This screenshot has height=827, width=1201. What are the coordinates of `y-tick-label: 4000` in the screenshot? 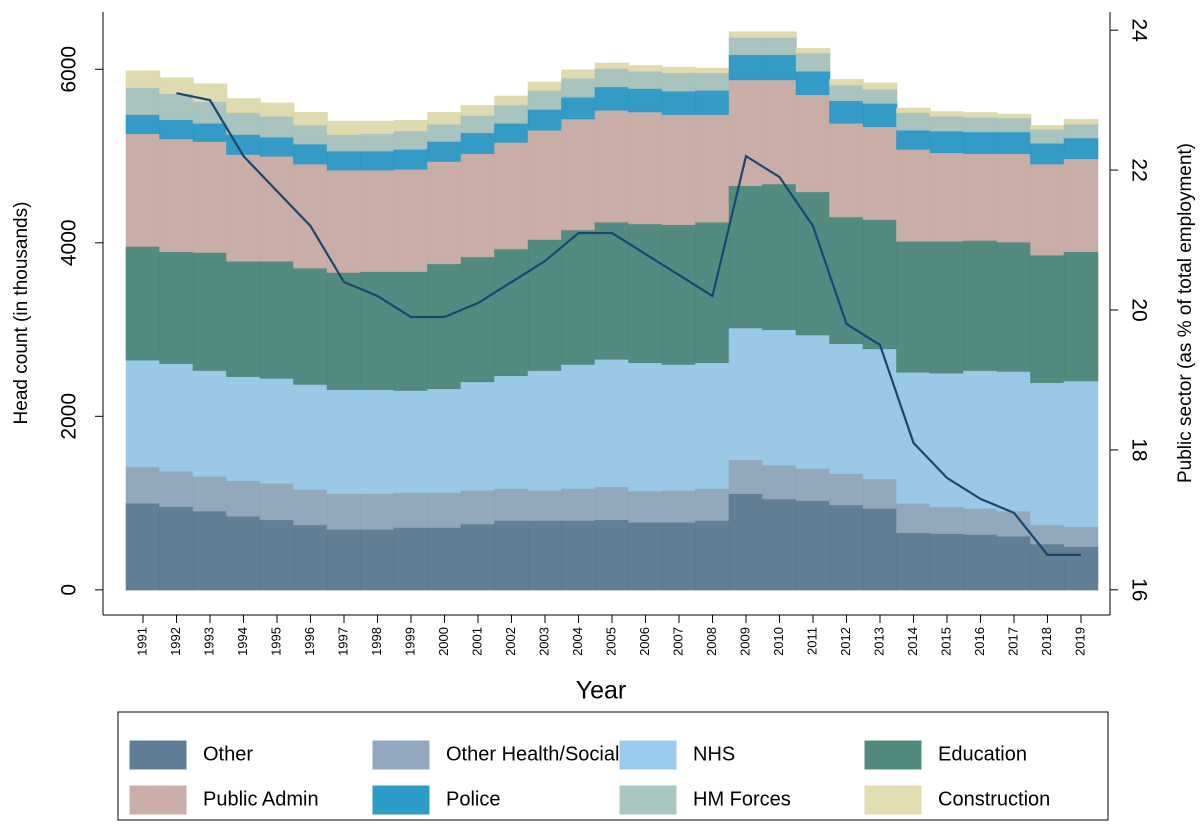 It's located at (69, 242).